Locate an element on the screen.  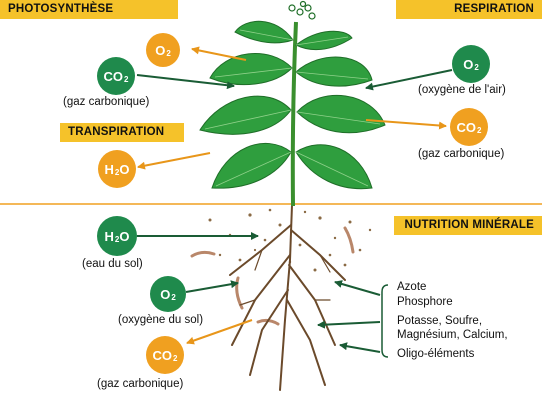
arrow-co2-soil-out is located at coordinates (219, 332).